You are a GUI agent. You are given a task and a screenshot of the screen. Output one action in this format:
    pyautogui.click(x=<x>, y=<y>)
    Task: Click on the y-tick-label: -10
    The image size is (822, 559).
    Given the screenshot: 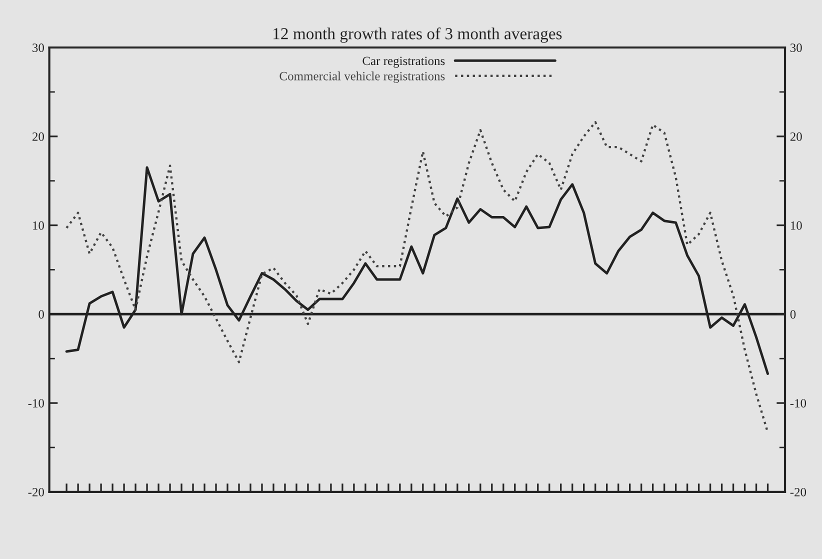 What is the action you would take?
    pyautogui.click(x=36, y=403)
    